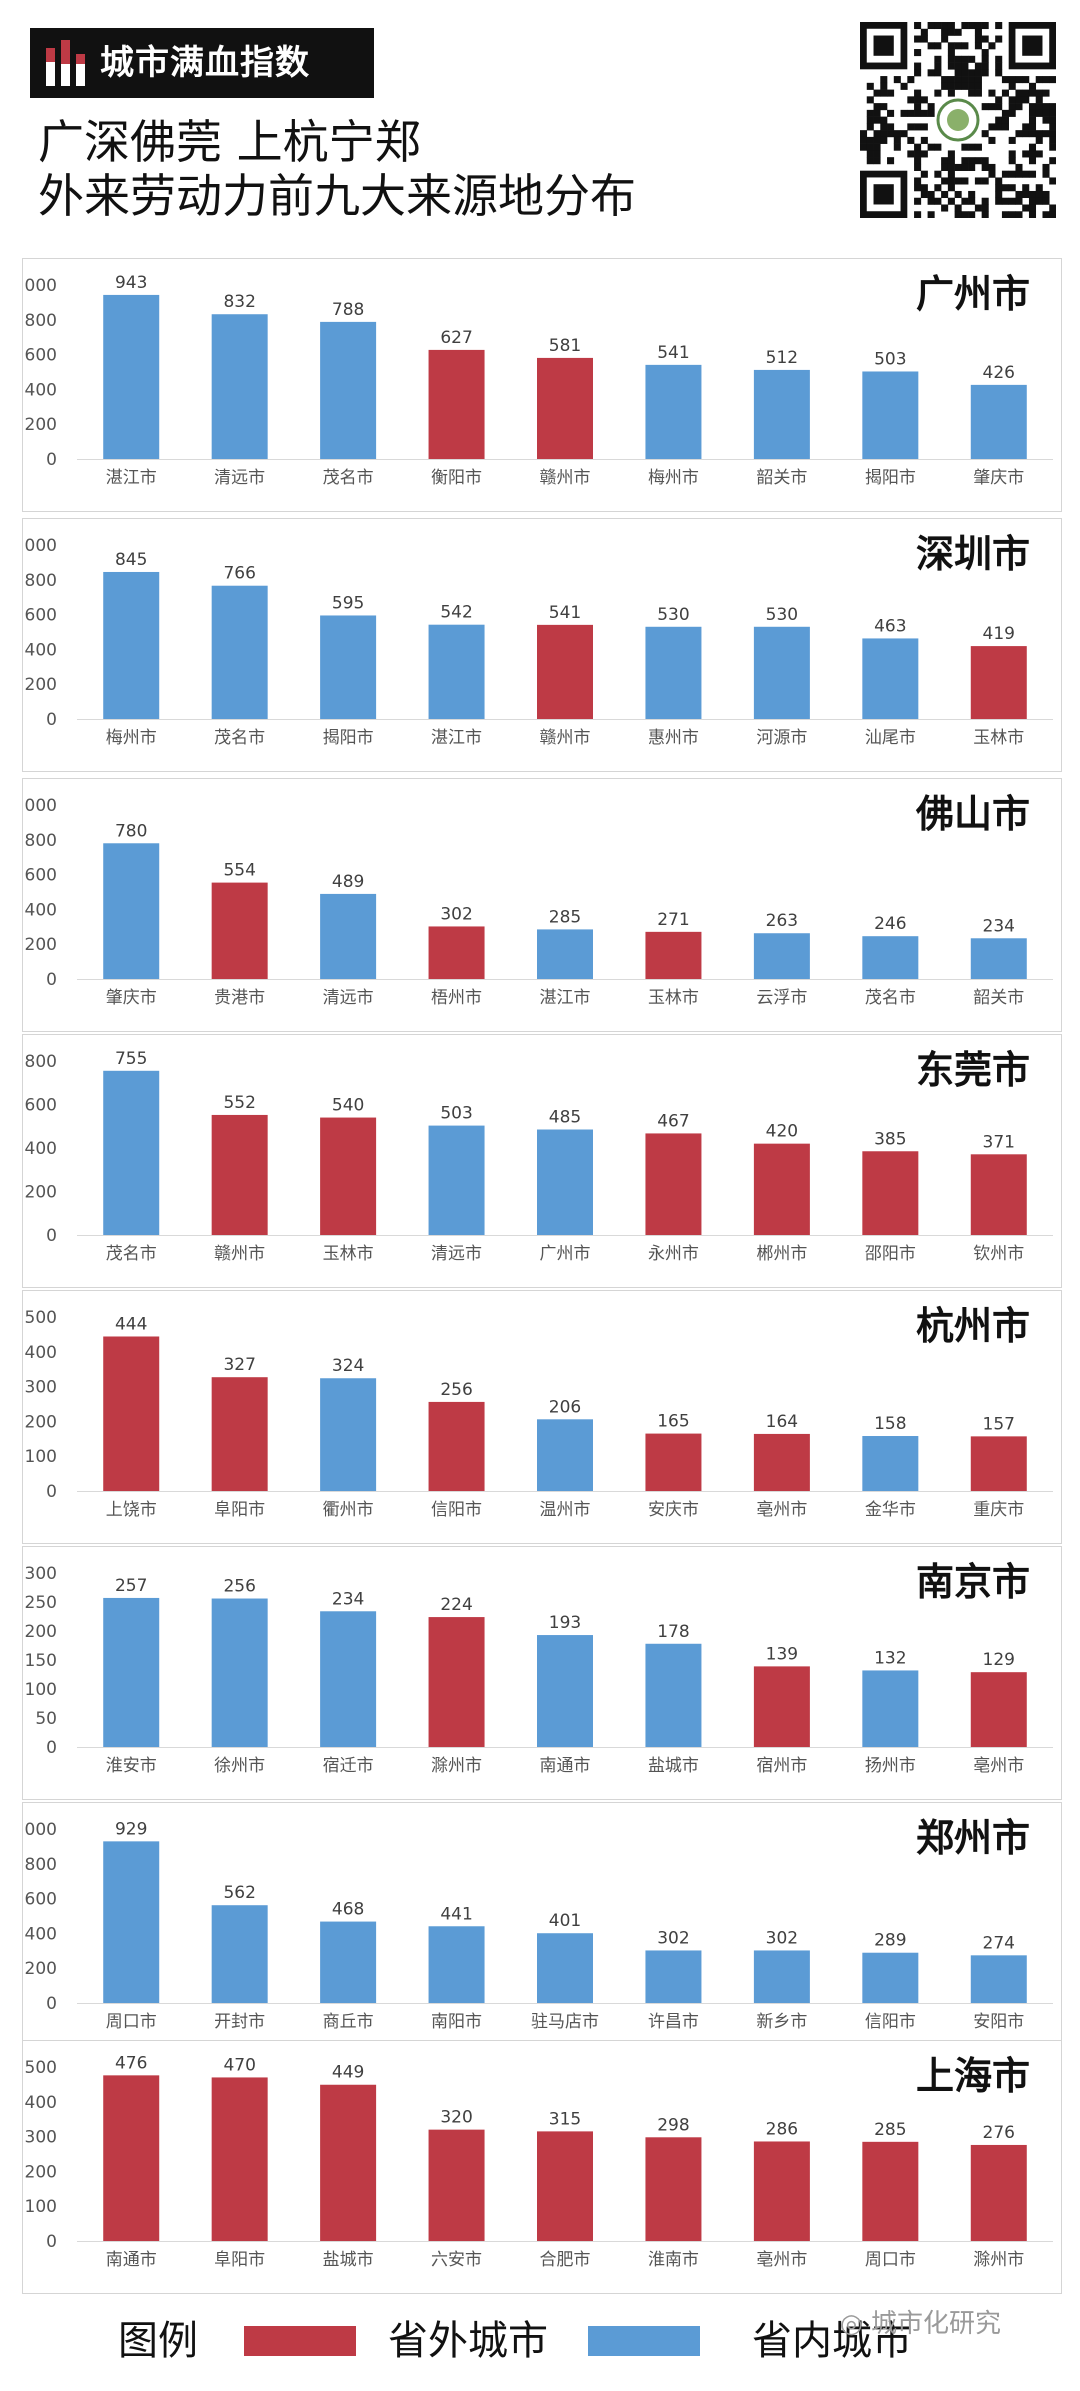 The image size is (1080, 2391). Describe the element at coordinates (890, 2260) in the screenshot. I see `category-label: 周口市` at that location.